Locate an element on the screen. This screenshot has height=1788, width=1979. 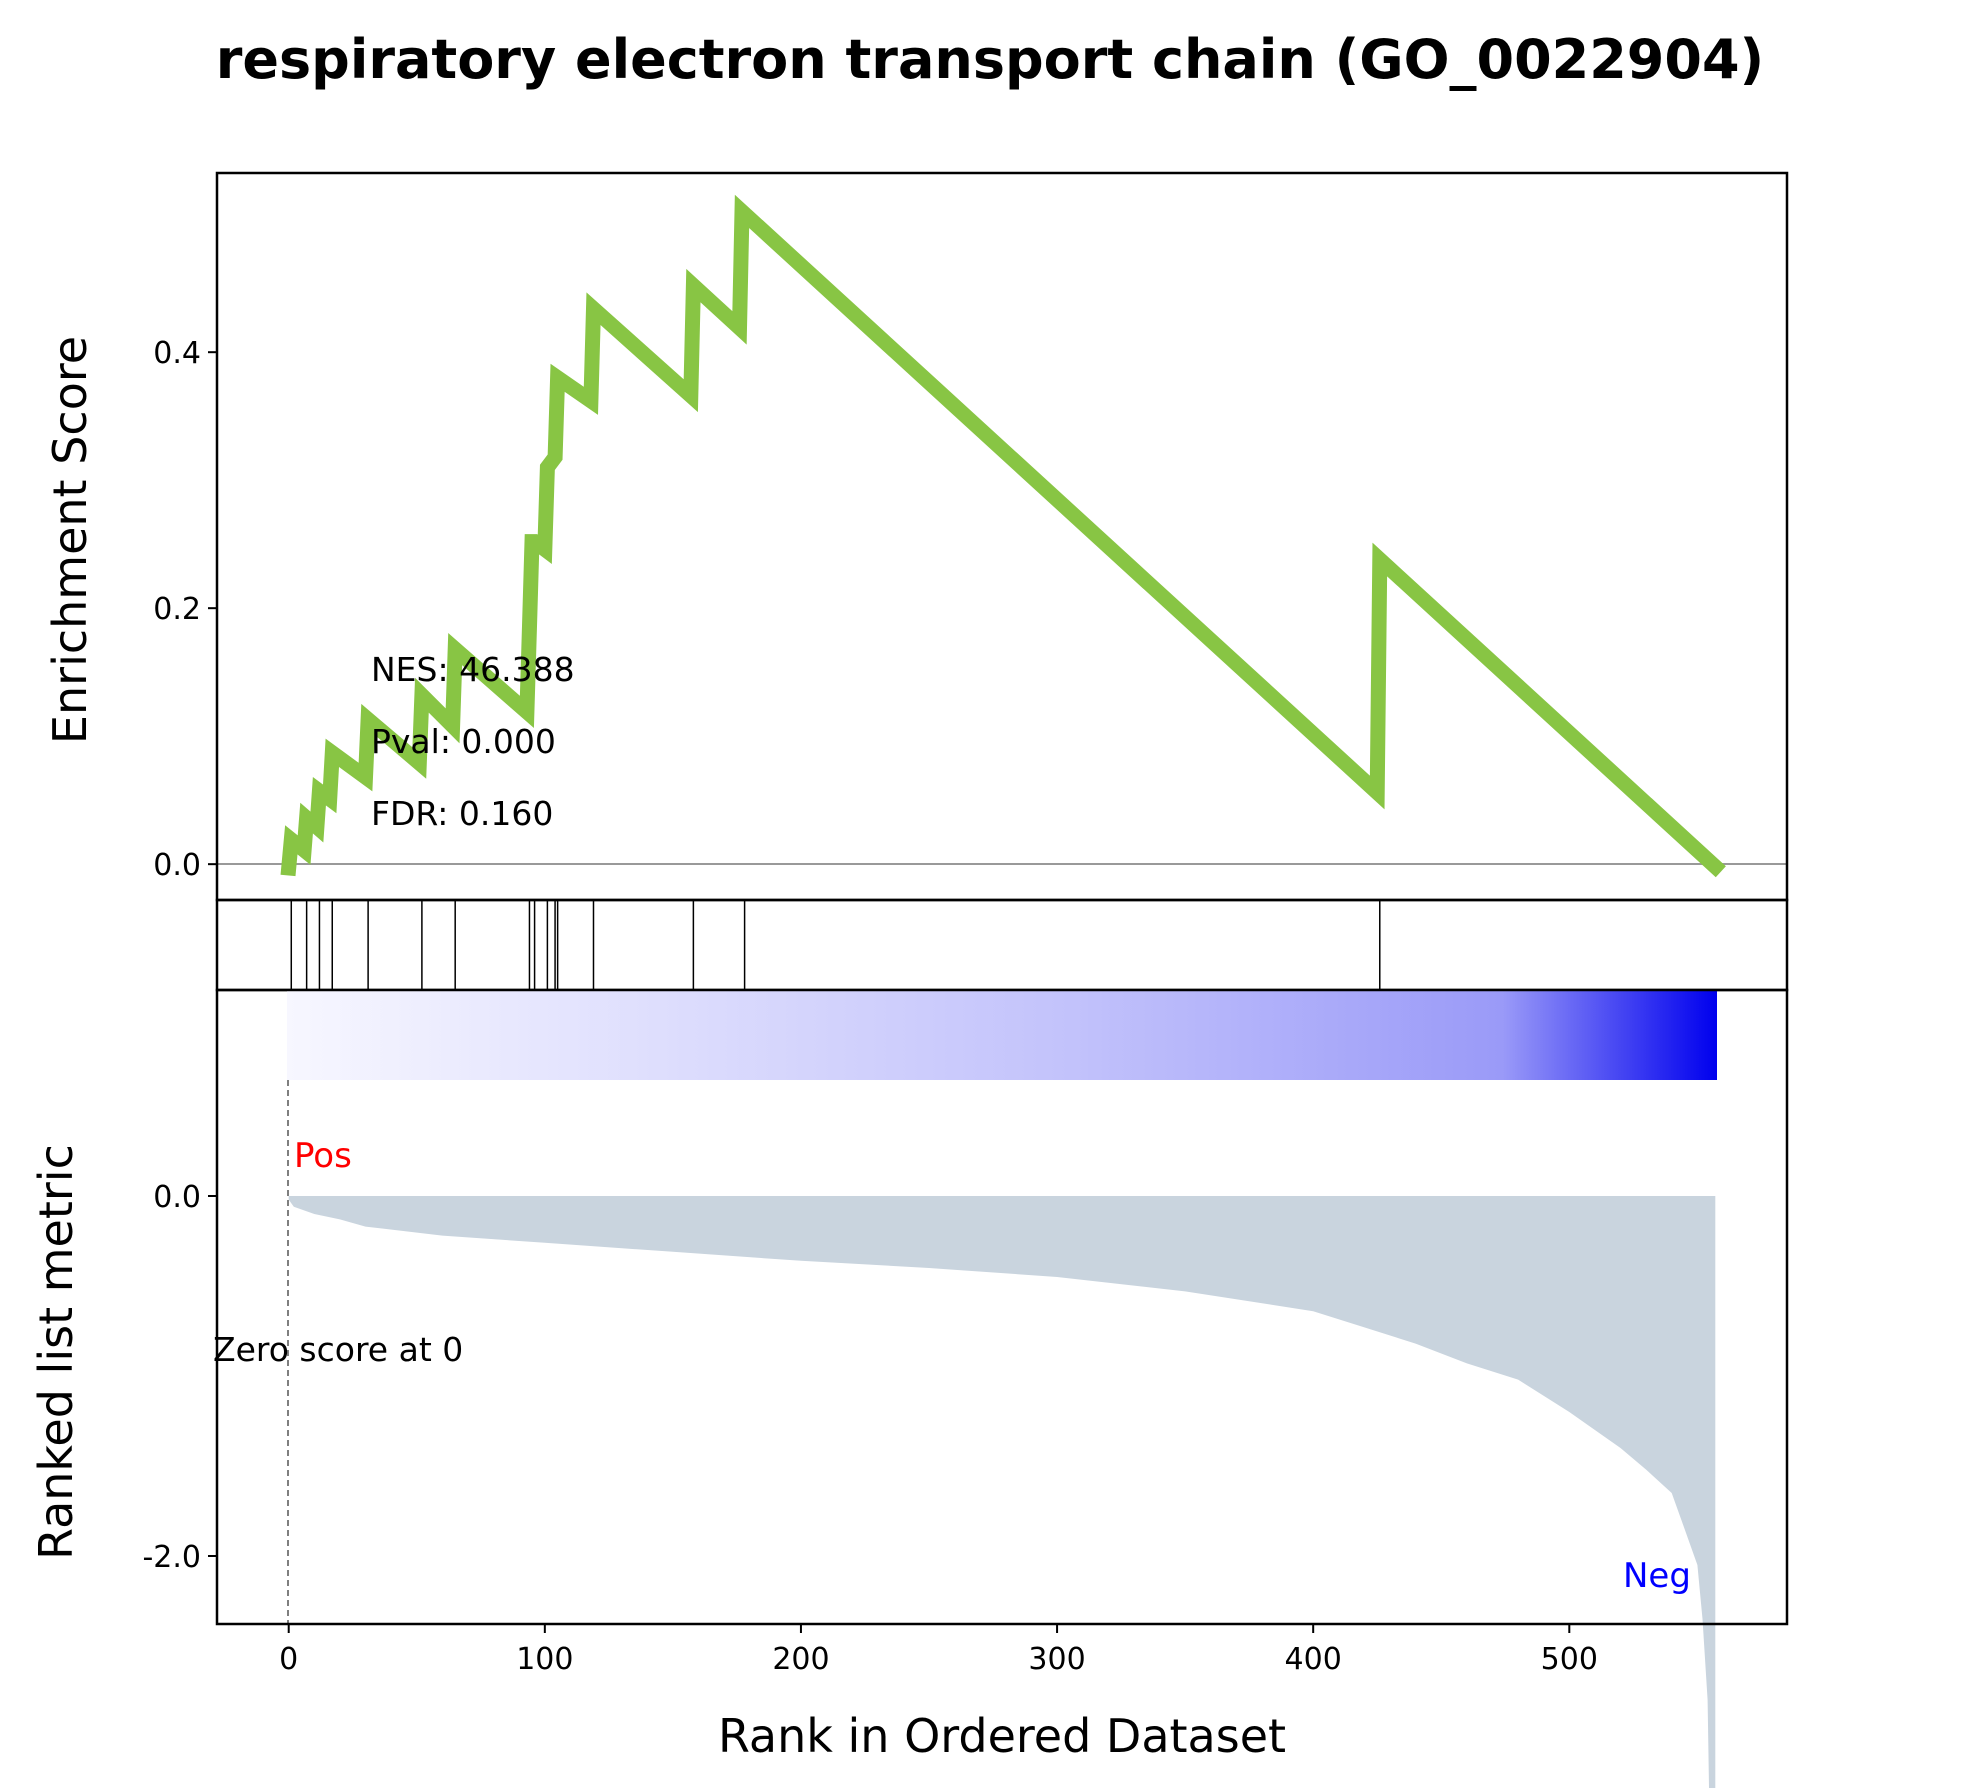
es-y-tick-label: 0.4 is located at coordinates (177, 353).